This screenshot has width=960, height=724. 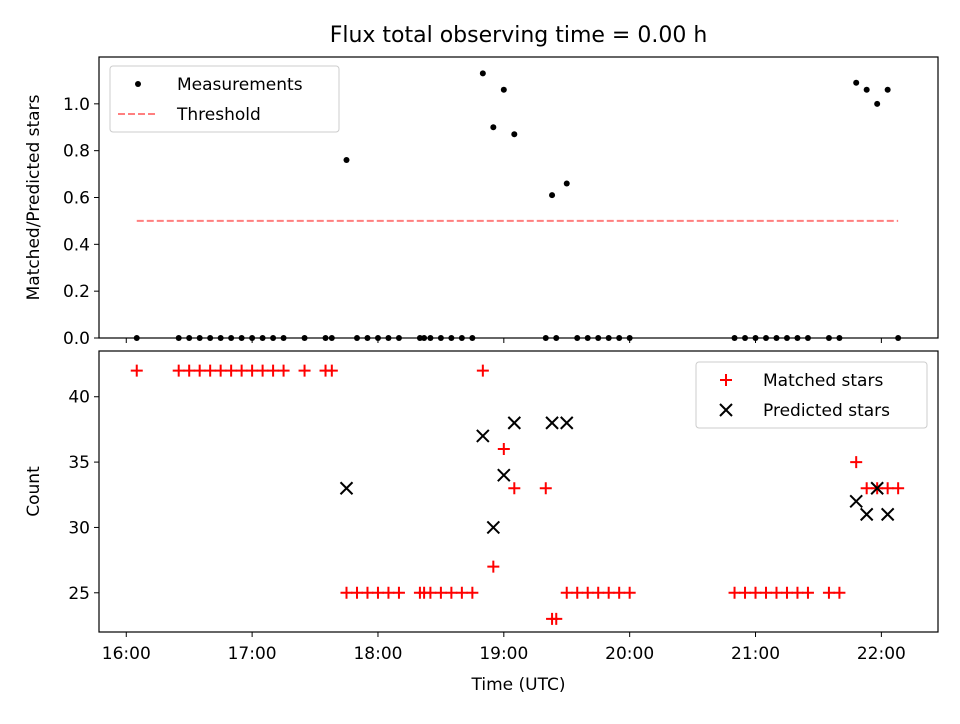 I want to click on y-tick-label: 1.0, so click(x=76, y=105).